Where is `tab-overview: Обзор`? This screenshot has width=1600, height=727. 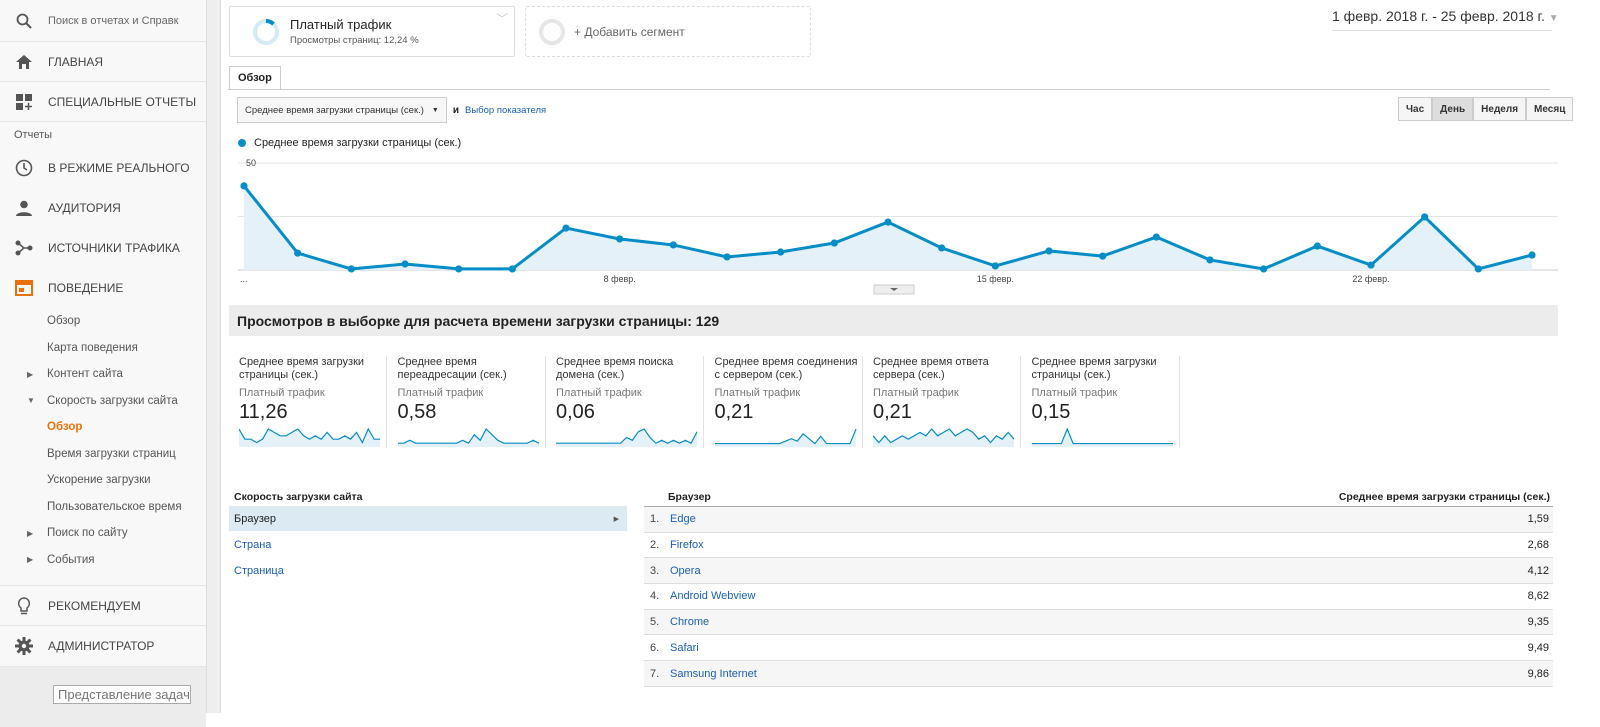 tab-overview: Обзор is located at coordinates (255, 78).